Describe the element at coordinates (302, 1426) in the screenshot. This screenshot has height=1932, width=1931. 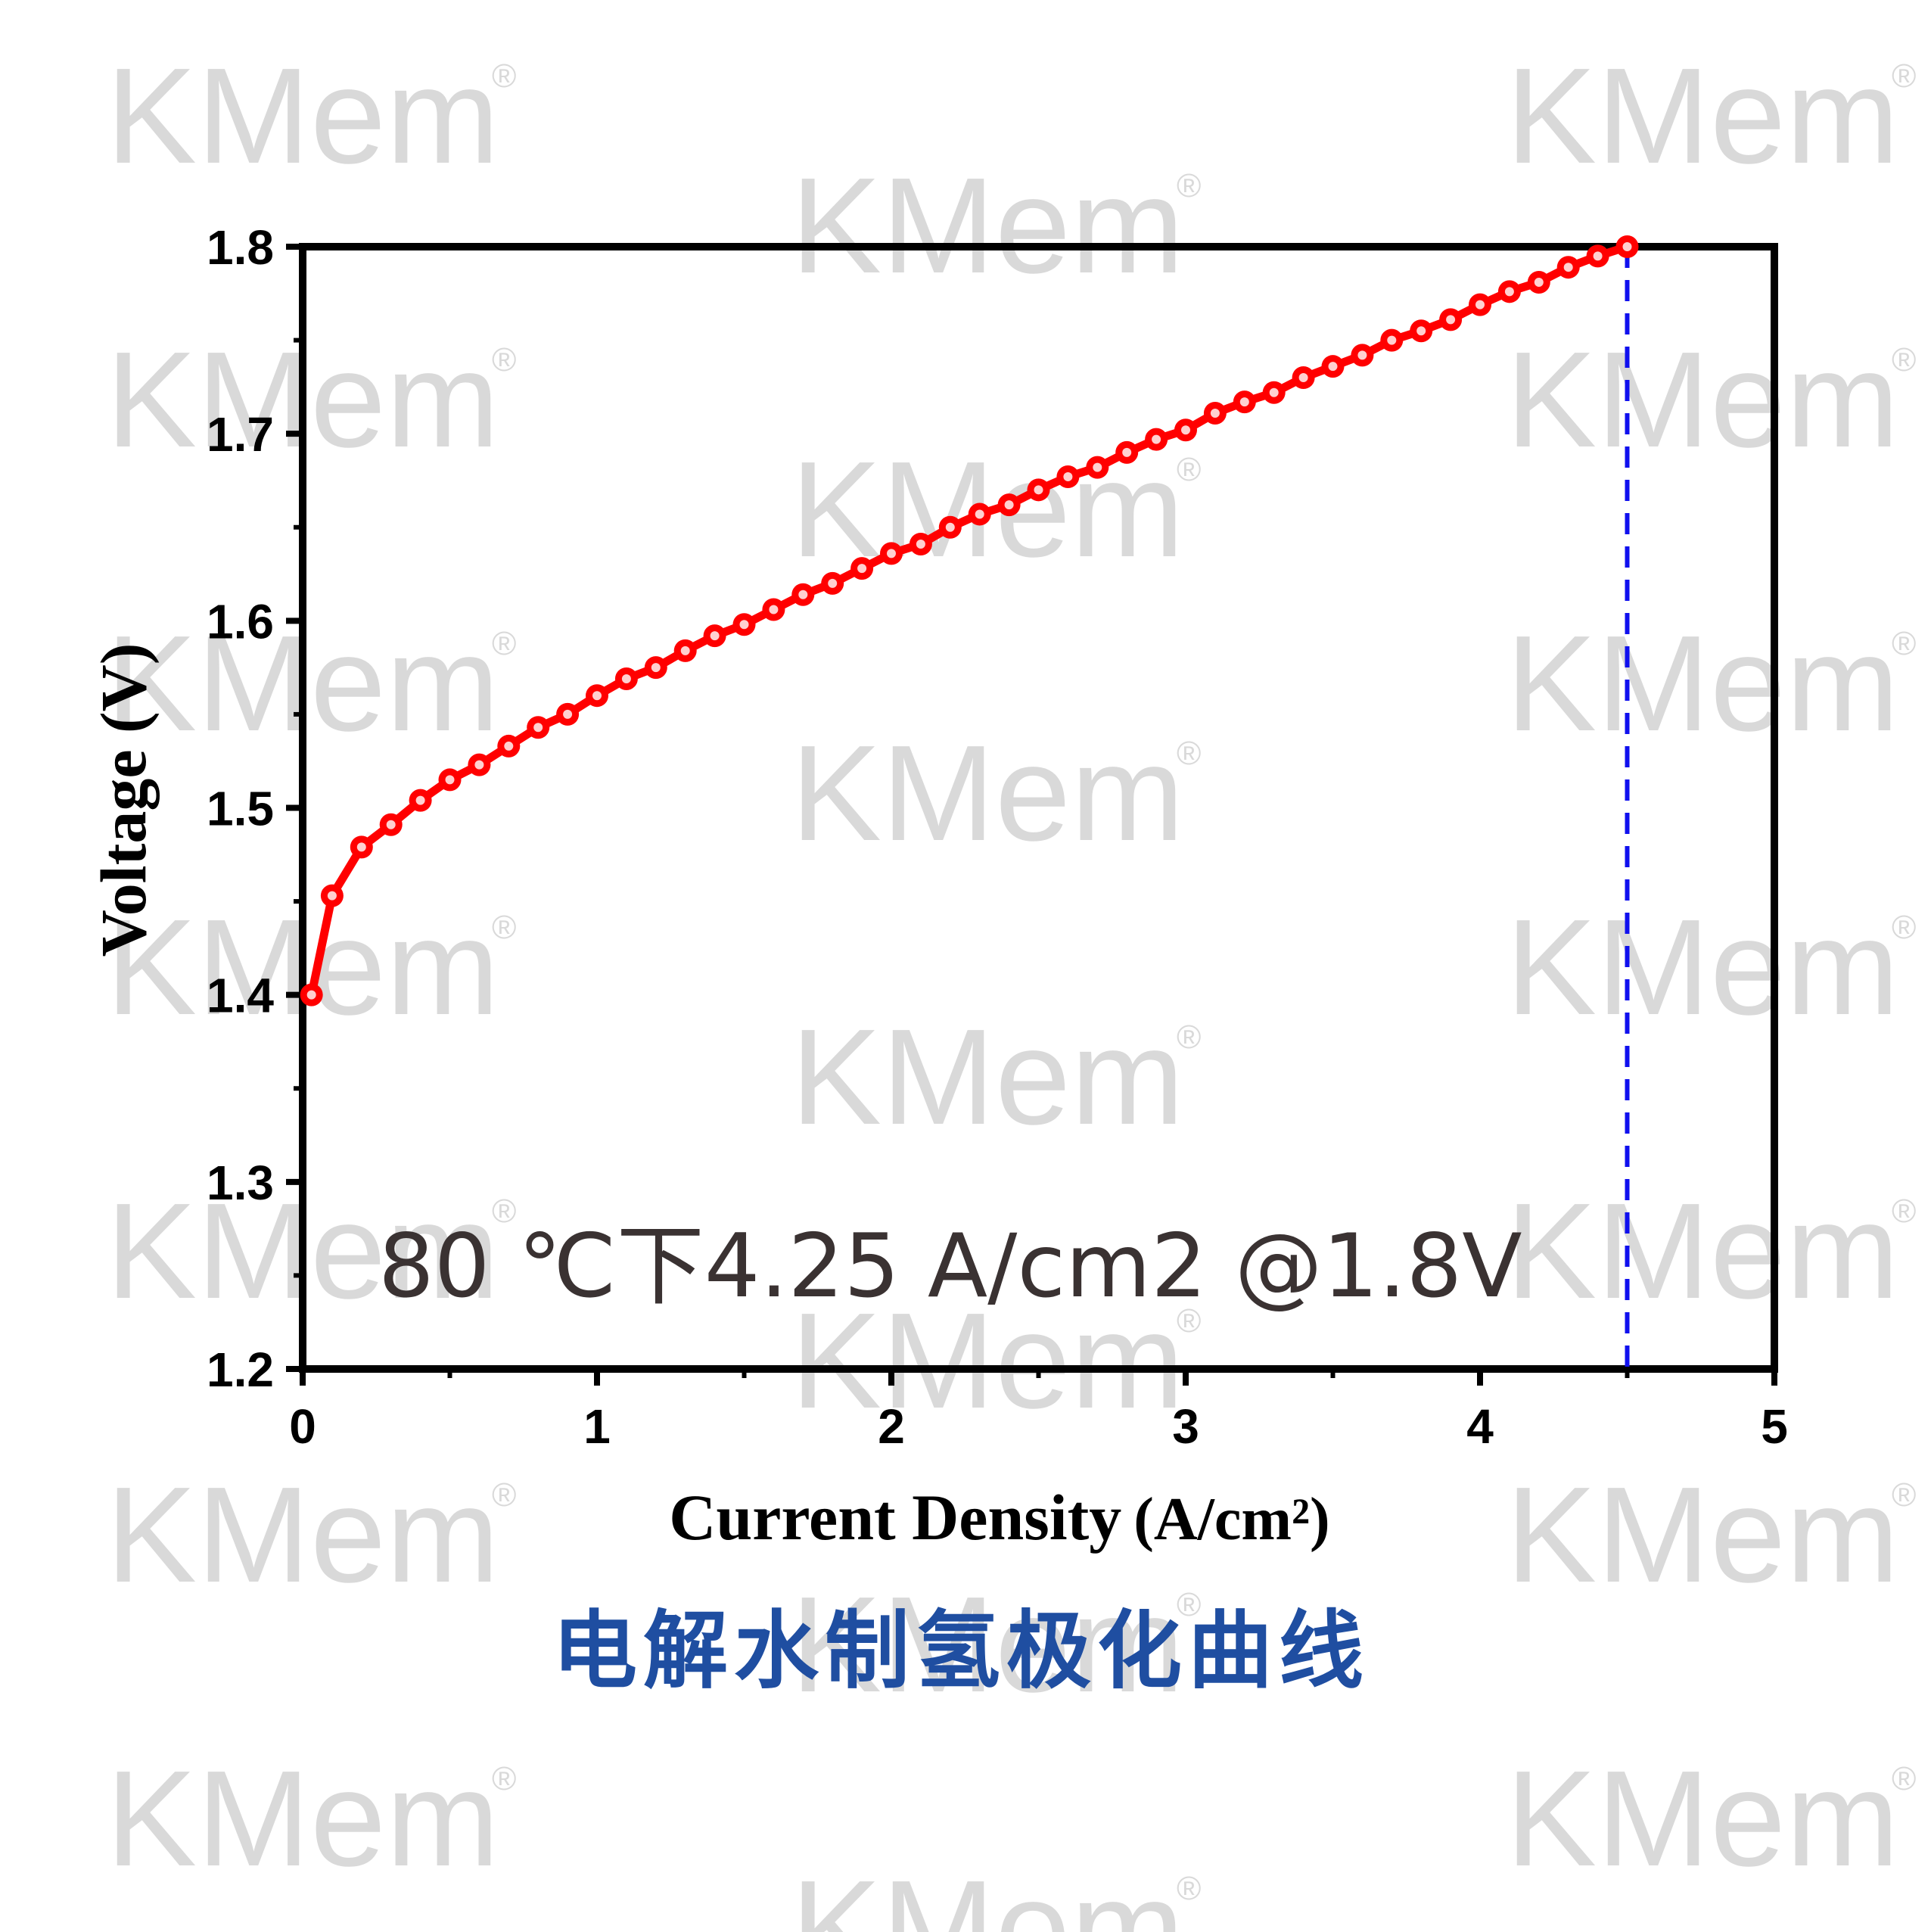
I see `x-tick-label: 0` at that location.